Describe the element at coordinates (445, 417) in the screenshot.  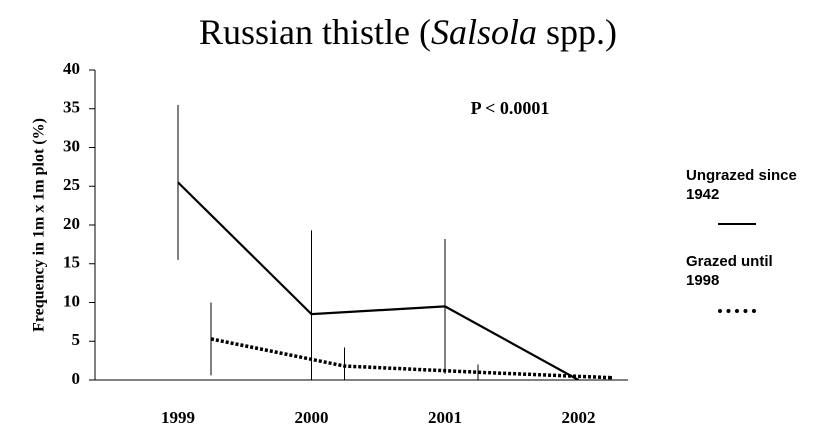
I see `x-tick-label: 2001` at that location.